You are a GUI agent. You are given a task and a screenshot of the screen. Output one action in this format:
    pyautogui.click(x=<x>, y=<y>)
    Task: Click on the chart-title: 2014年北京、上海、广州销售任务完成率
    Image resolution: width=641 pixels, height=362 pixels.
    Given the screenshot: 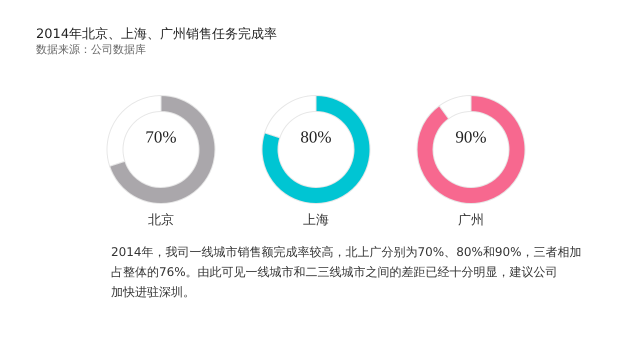 What is the action you would take?
    pyautogui.click(x=157, y=34)
    